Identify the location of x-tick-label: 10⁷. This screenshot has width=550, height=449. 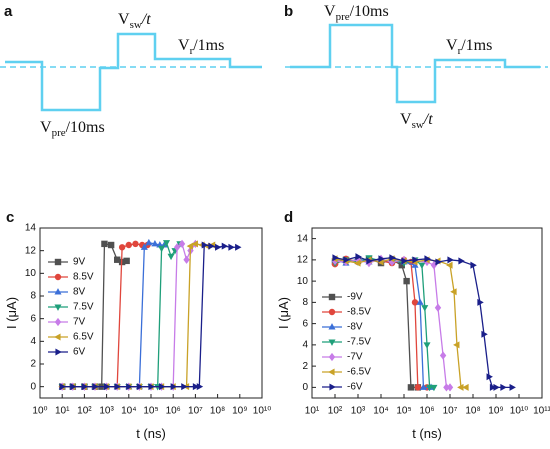
(195, 411).